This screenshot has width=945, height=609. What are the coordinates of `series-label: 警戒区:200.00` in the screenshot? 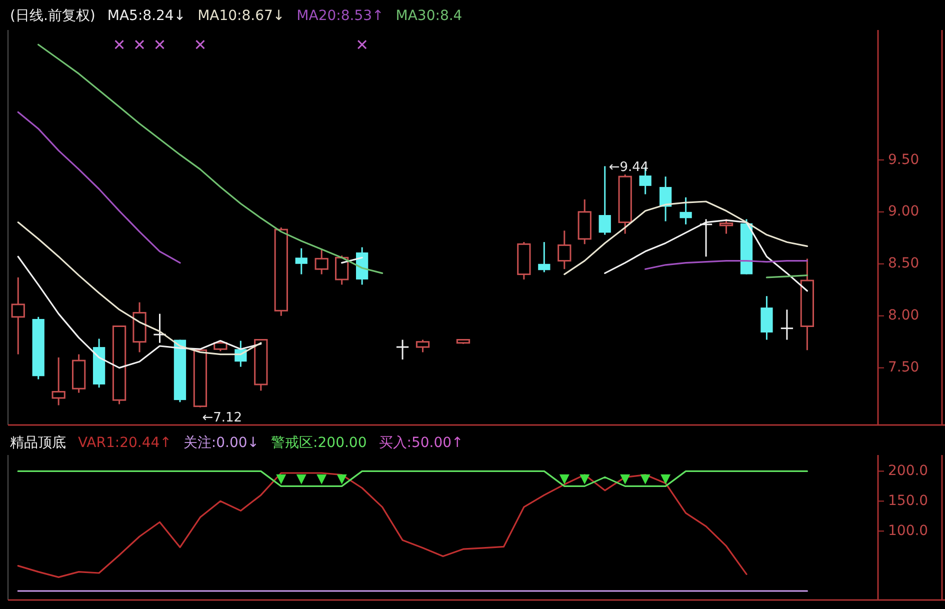 It's located at (319, 443).